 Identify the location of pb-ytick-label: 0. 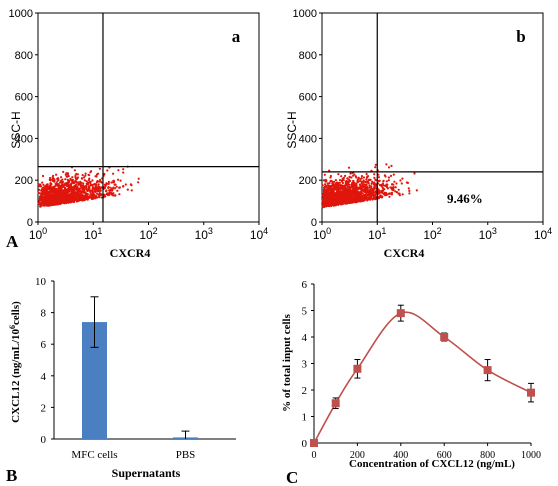
(314, 223).